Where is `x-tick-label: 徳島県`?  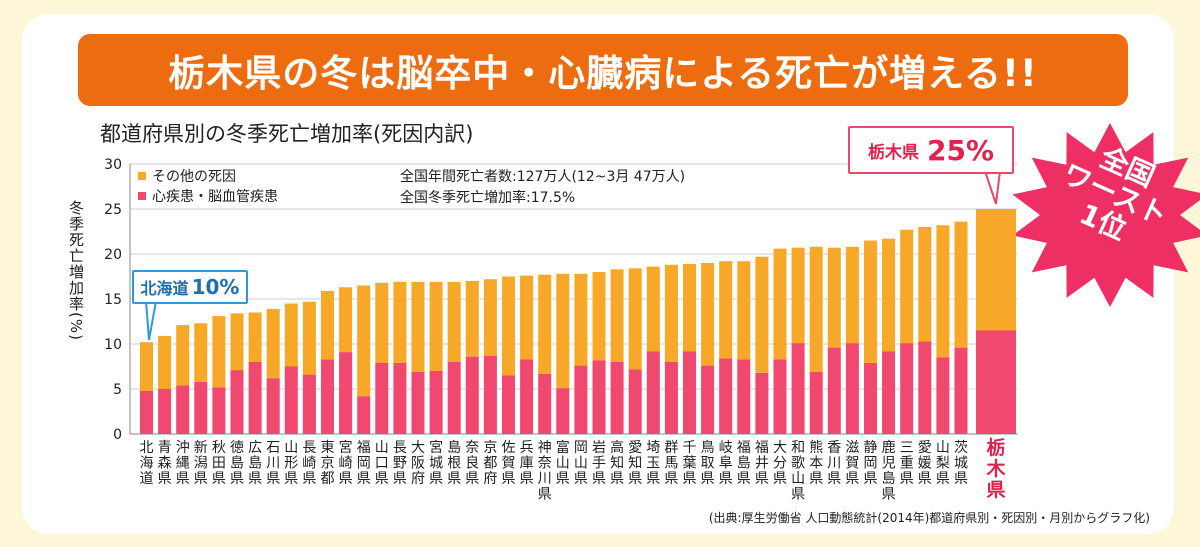
x-tick-label: 徳島県 is located at coordinates (237, 463).